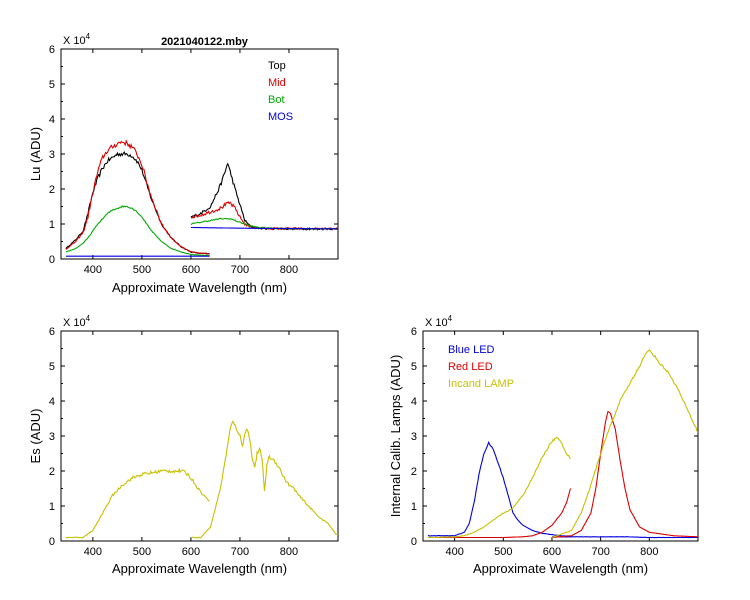 The height and width of the screenshot is (600, 750). Describe the element at coordinates (137, 230) in the screenshot. I see `series-line-bot` at that location.